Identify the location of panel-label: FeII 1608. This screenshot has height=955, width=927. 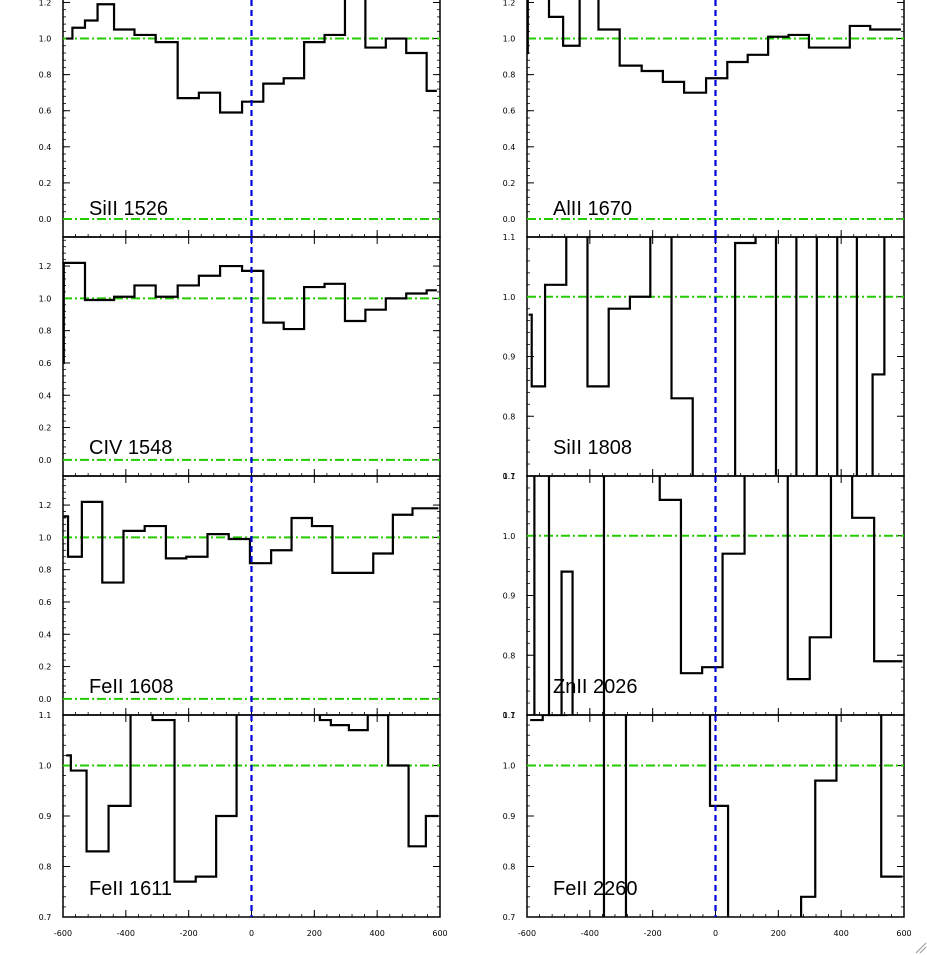
(131, 687).